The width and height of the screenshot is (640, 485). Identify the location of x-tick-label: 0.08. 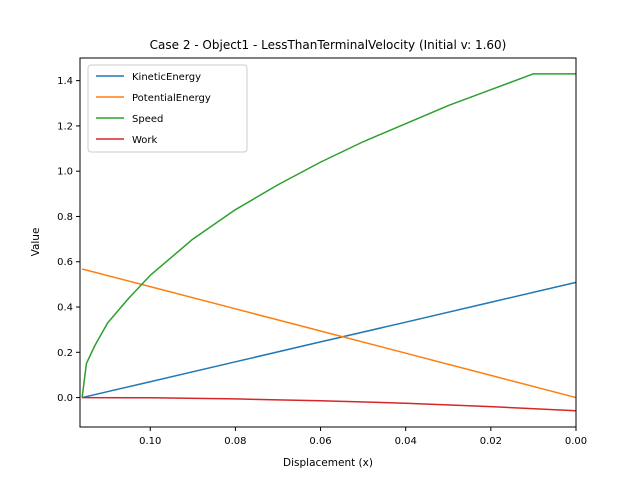
(235, 441).